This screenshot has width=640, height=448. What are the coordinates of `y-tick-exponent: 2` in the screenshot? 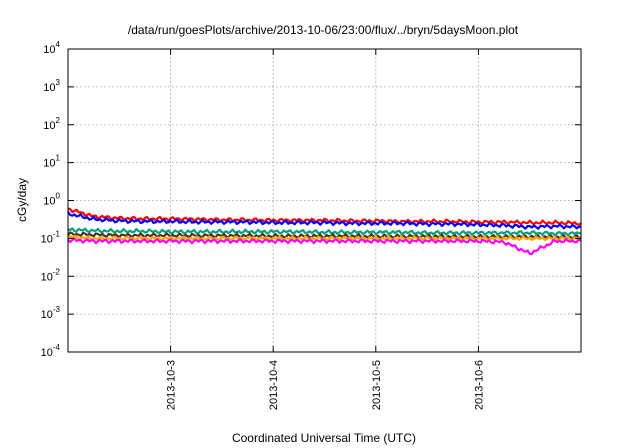 It's located at (58, 120).